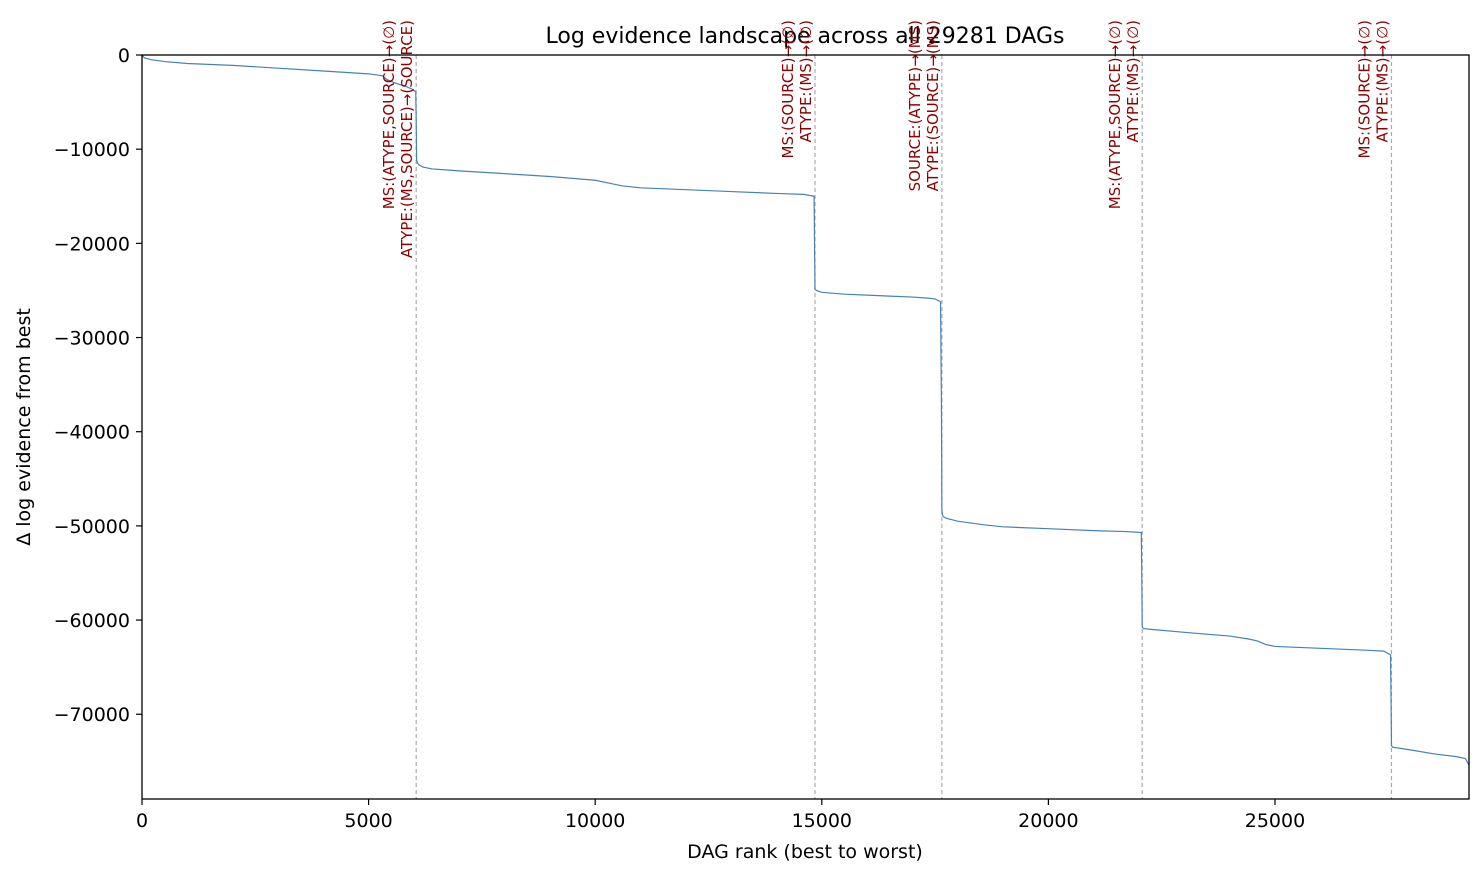 The width and height of the screenshot is (1483, 881). What do you see at coordinates (933, 105) in the screenshot?
I see `annotation-2-line-1: ATYPE:(SOURCE)→(MS)` at bounding box center [933, 105].